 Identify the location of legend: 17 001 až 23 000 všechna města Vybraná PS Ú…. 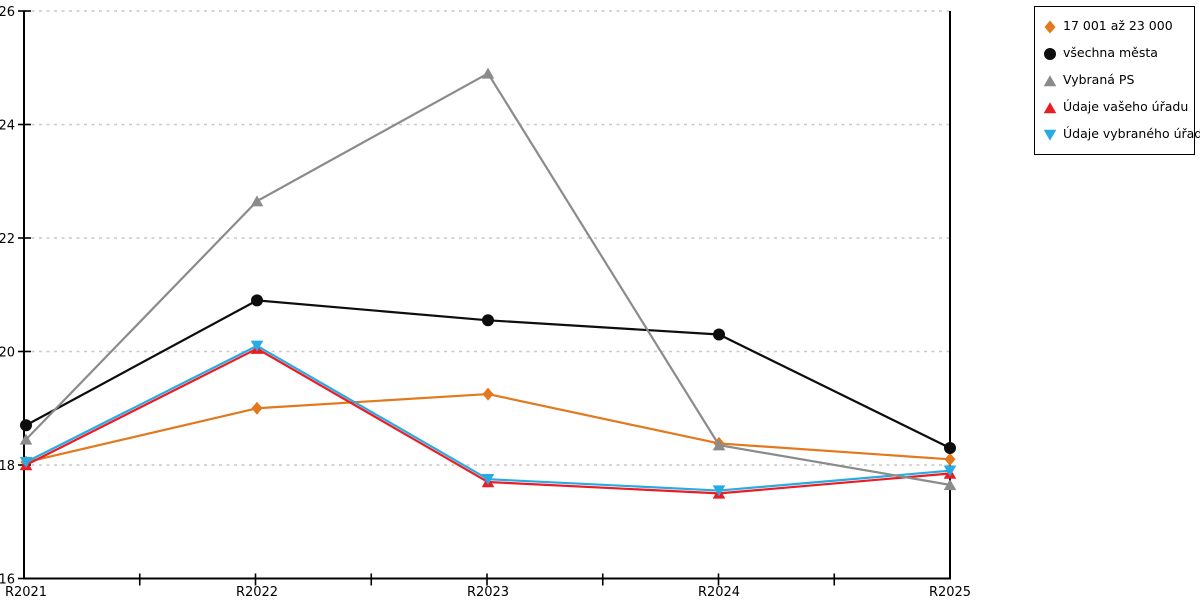
(1117, 80).